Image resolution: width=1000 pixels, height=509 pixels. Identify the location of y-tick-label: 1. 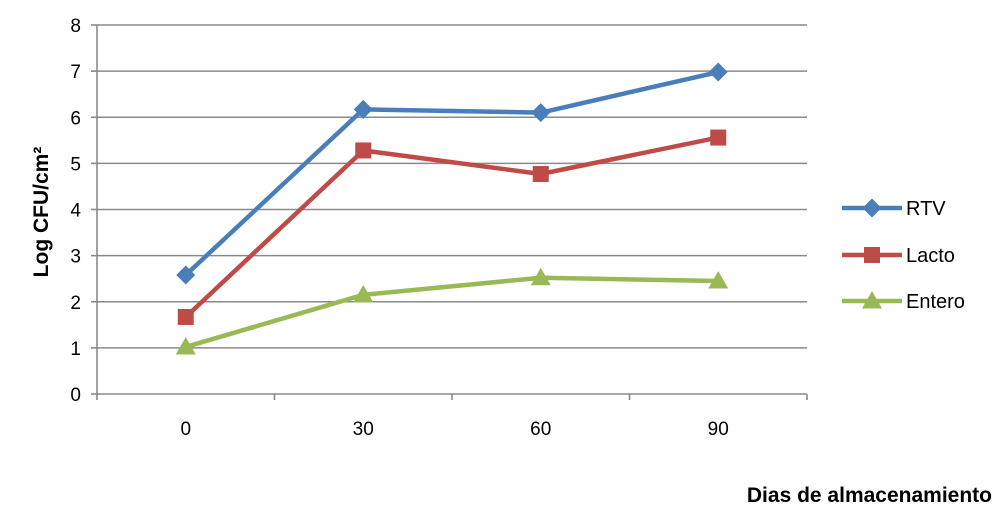
(75, 349).